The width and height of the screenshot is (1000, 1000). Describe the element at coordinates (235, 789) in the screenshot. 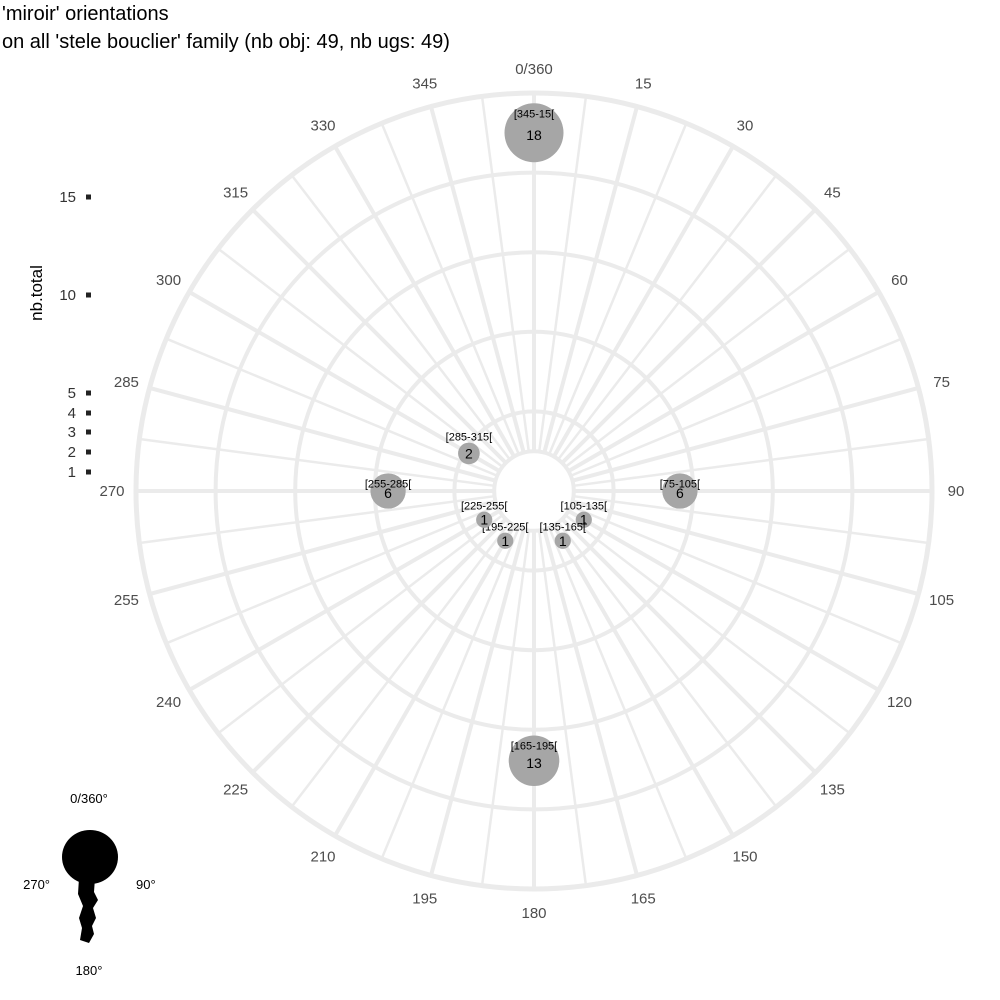

I see `angle-tick-label: 225` at that location.